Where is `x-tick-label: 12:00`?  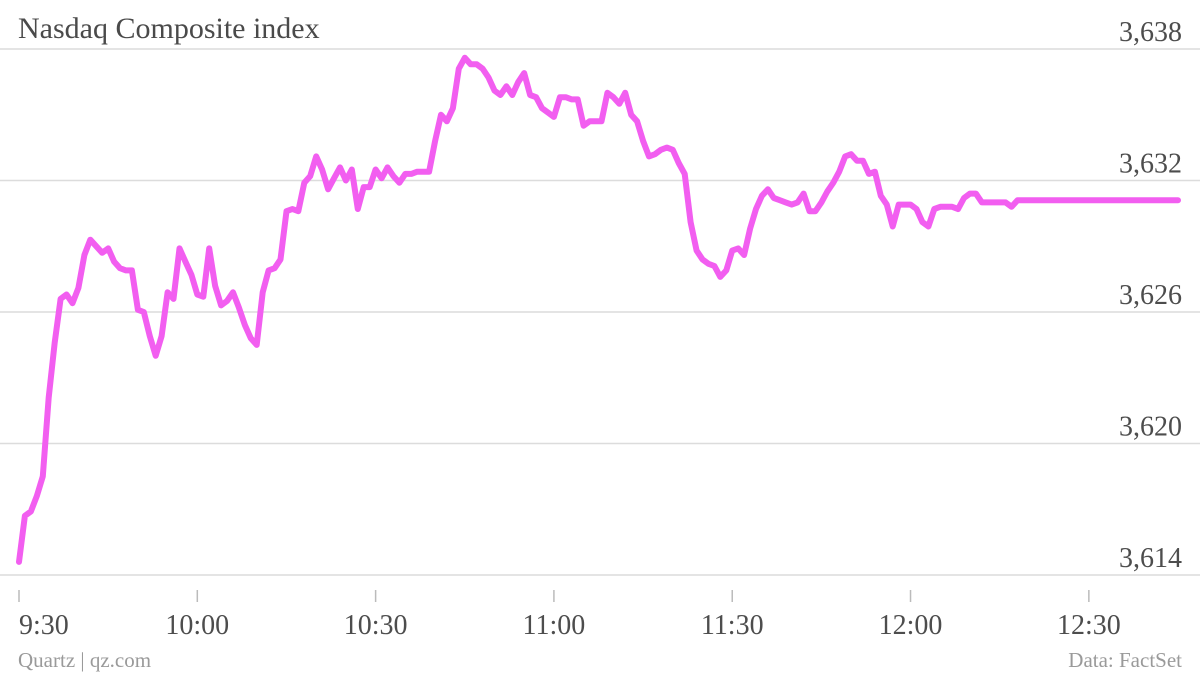 x-tick-label: 12:00 is located at coordinates (911, 625).